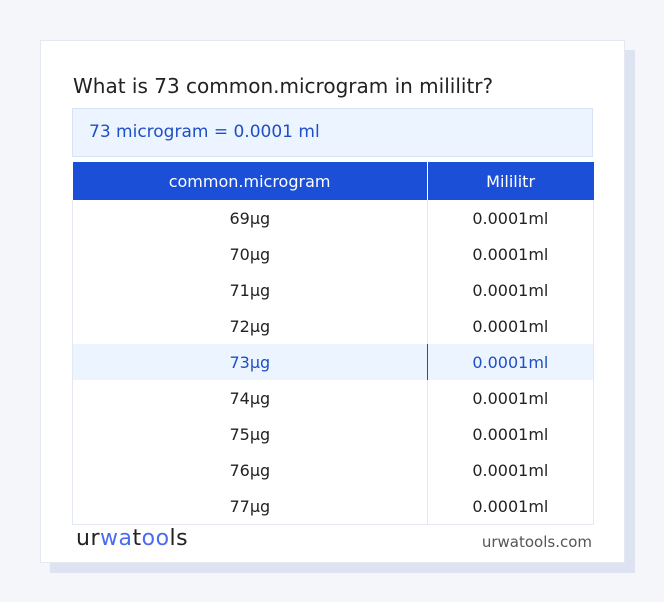 The height and width of the screenshot is (602, 664). Describe the element at coordinates (536, 542) in the screenshot. I see `site-link: urwatools.com` at that location.